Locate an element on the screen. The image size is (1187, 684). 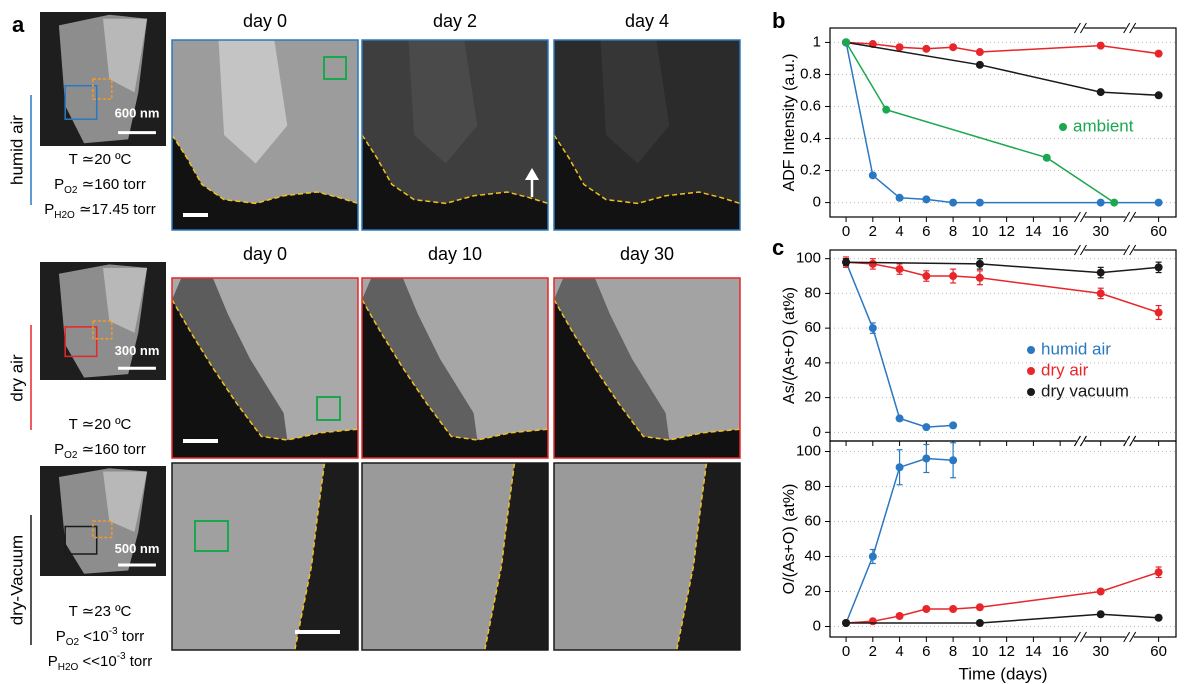
y-tick-label: 0.6 is located at coordinates (810, 105).